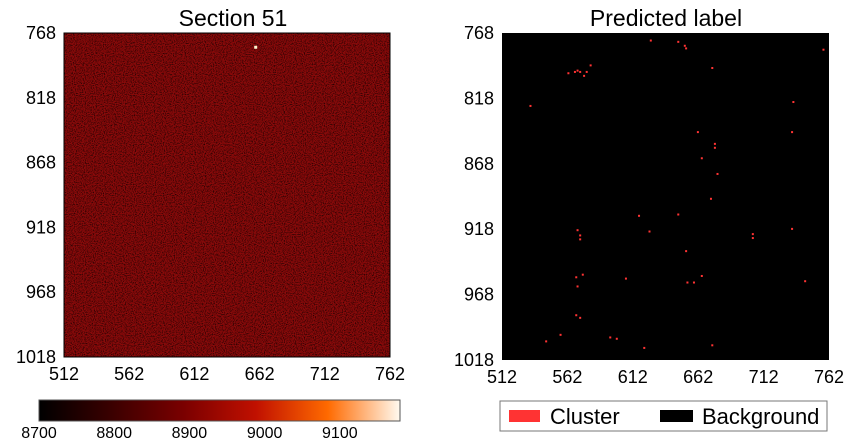 The image size is (863, 439). I want to click on heatmap-y-tick-label: 918, so click(41, 227).